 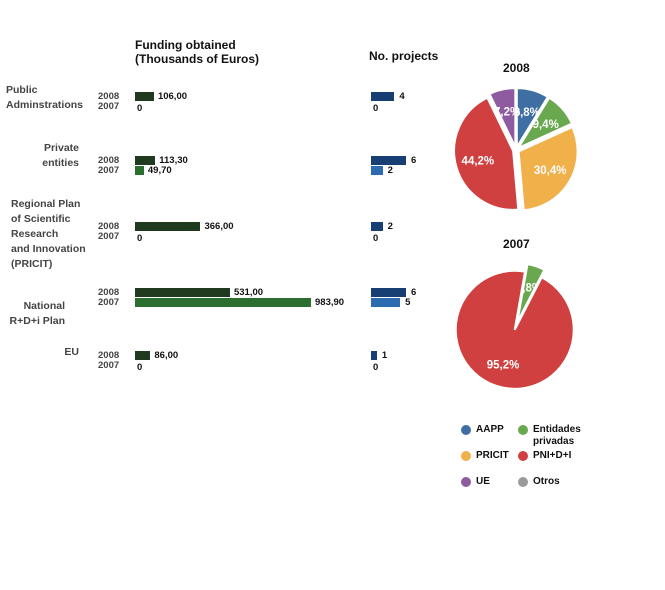 What do you see at coordinates (490, 429) in the screenshot?
I see `legend-label: AAPP` at bounding box center [490, 429].